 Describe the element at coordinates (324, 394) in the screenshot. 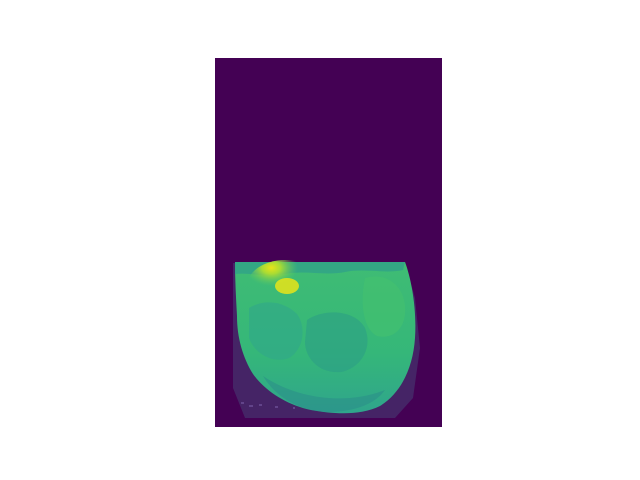

I see `lower-shading` at that location.